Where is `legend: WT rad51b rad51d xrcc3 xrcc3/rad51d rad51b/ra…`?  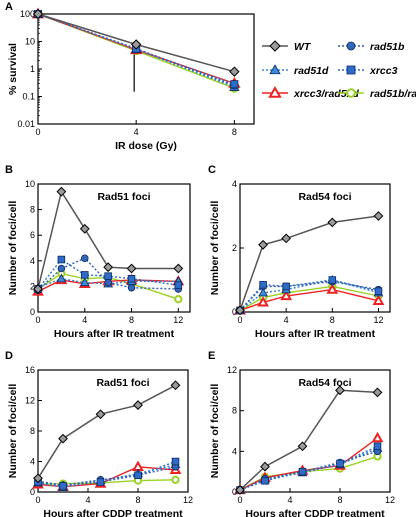 legend: WT rad51b rad51d xrcc3 xrcc3/rad51d rad51b/ra… is located at coordinates (339, 70).